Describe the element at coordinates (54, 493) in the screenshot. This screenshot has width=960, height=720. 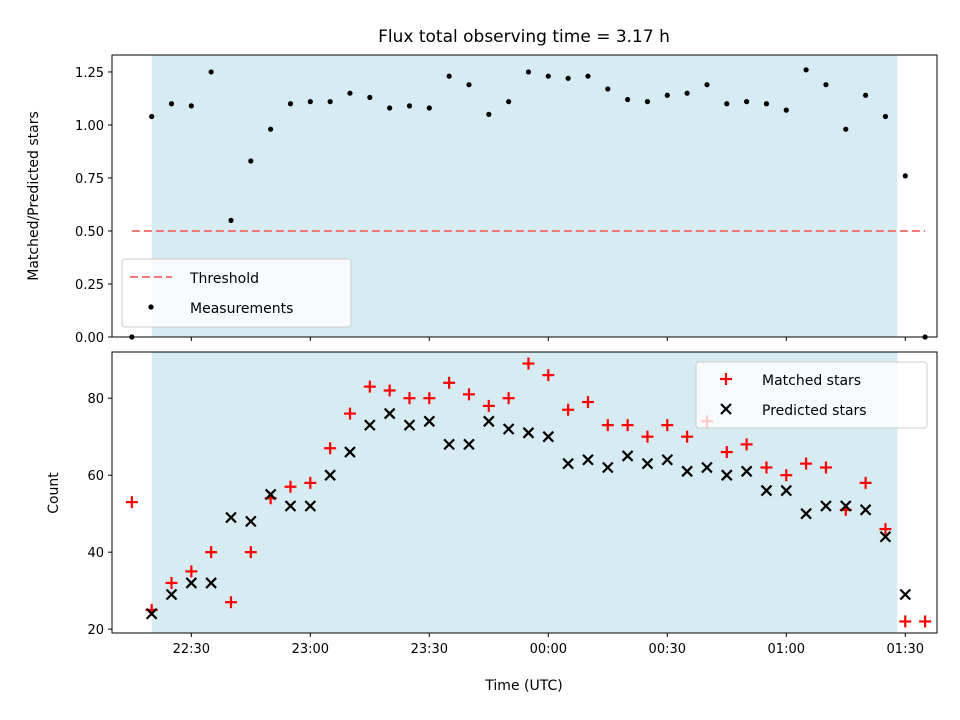
I see `y-axis-label: Count` at that location.